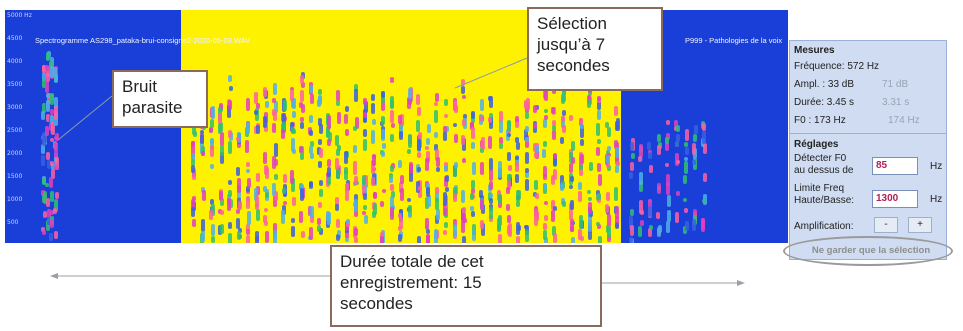 The width and height of the screenshot is (963, 331). I want to click on amplification-decrease-button: -, so click(886, 225).